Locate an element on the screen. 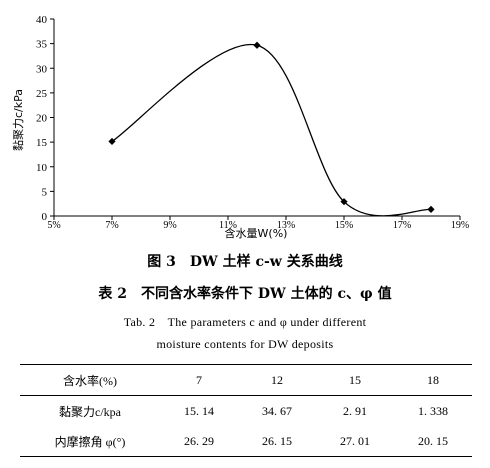  header-cell: 含水率(%) is located at coordinates (90, 380).